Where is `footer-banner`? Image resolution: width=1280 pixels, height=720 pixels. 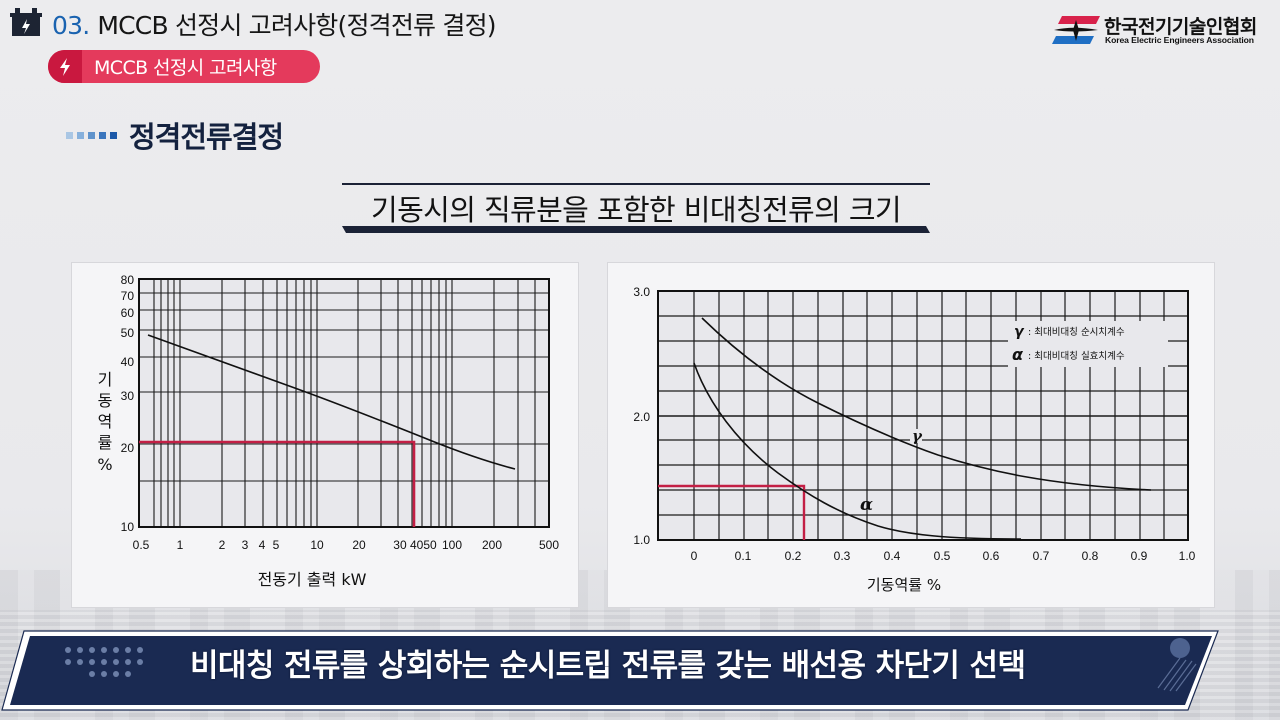 footer-banner is located at coordinates (610, 670).